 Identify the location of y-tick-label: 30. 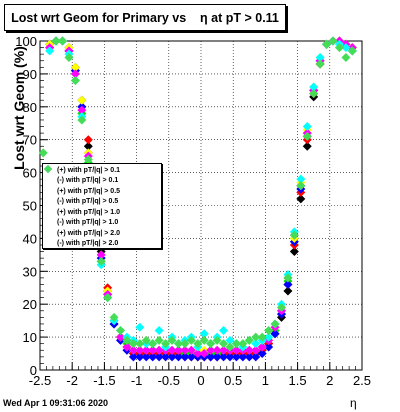
(30, 271).